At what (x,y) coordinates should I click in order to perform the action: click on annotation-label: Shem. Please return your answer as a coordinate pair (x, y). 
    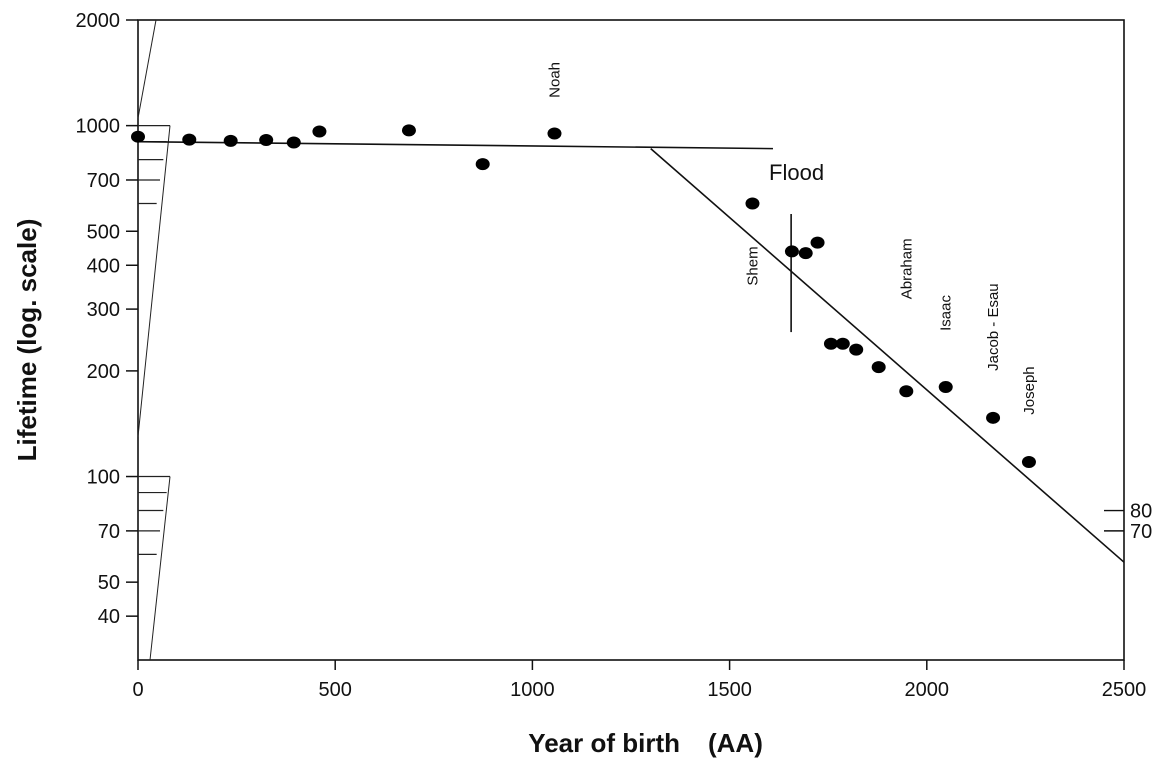
    Looking at the image, I should click on (752, 265).